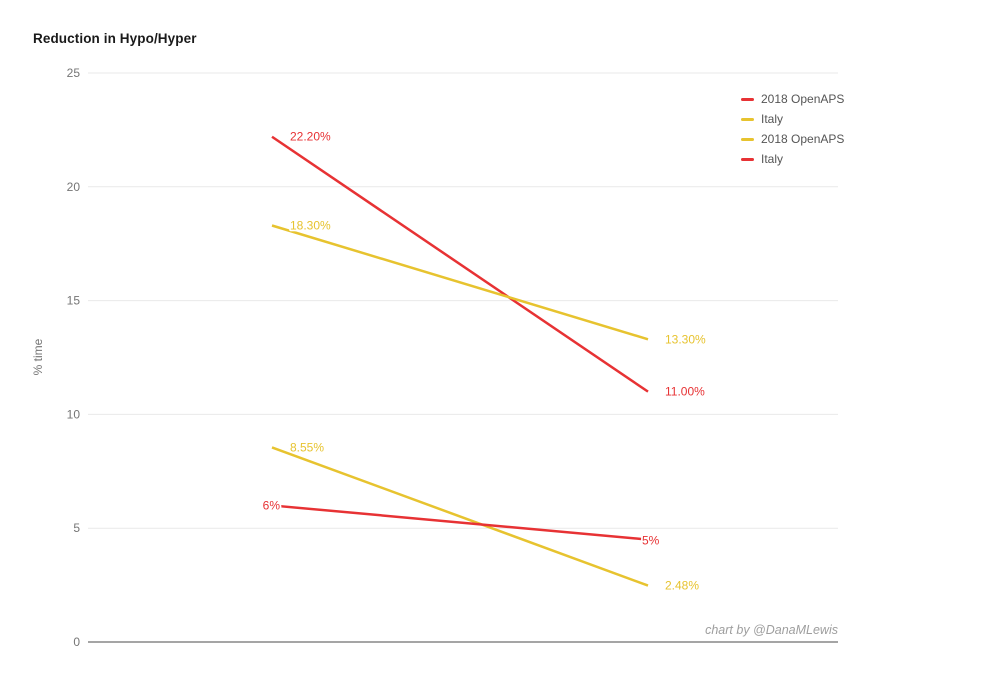 The width and height of the screenshot is (1000, 681). I want to click on data-label: 22.20%, so click(310, 137).